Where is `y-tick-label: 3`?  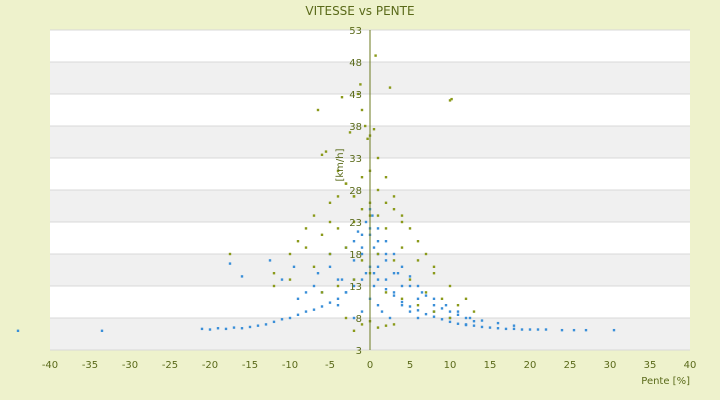
y-tick-label: 3 is located at coordinates (359, 351).